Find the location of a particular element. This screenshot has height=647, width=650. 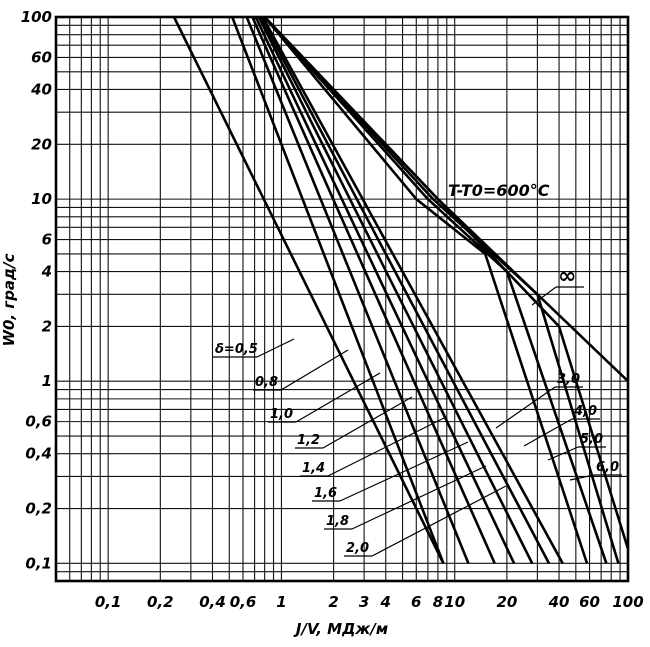

series-label: 5,0 is located at coordinates (591, 439).